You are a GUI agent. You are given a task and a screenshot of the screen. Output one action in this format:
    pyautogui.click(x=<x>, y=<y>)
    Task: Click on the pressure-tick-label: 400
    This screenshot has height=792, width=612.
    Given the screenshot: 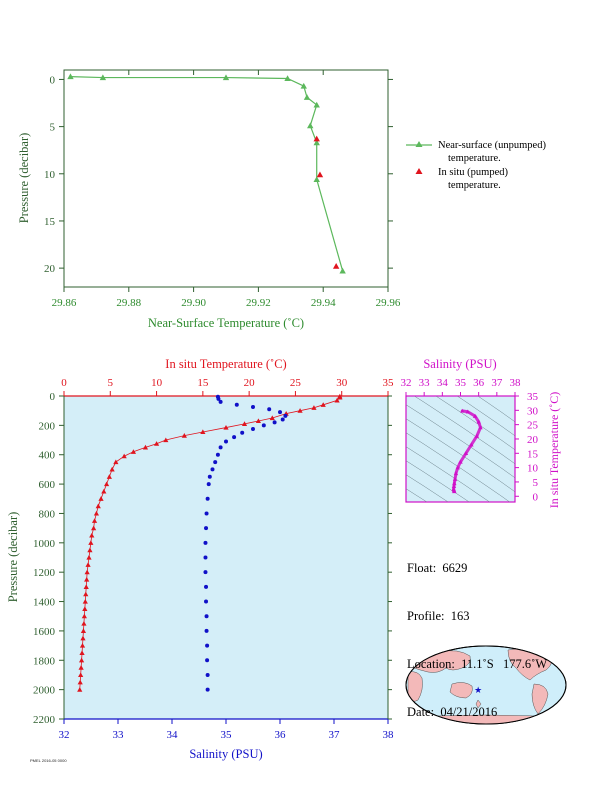 What is the action you would take?
    pyautogui.click(x=47, y=456)
    